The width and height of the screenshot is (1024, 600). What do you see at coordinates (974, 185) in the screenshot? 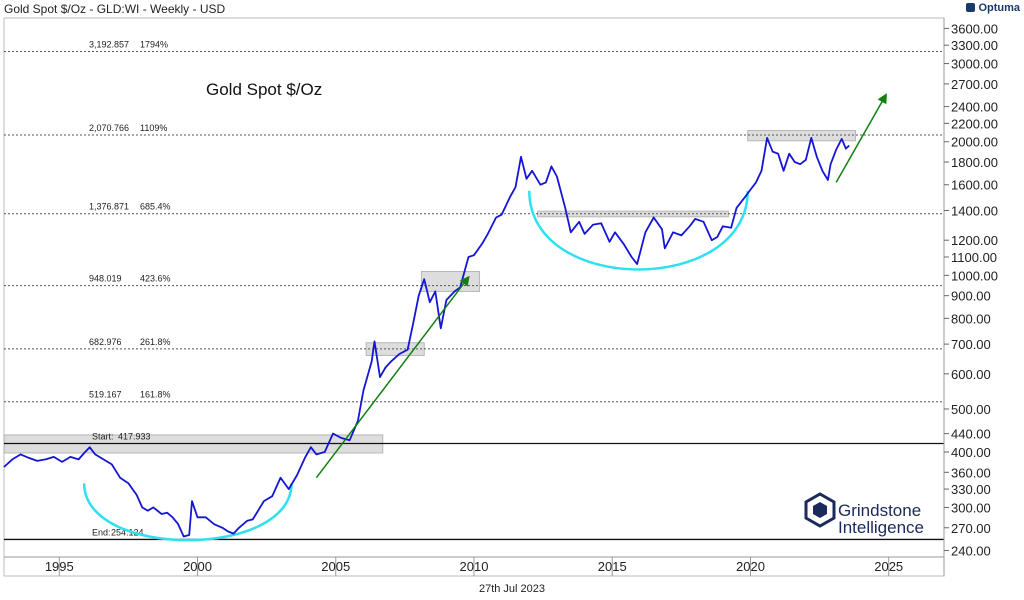
I see `y-tick-label: 1600.00` at bounding box center [974, 185].